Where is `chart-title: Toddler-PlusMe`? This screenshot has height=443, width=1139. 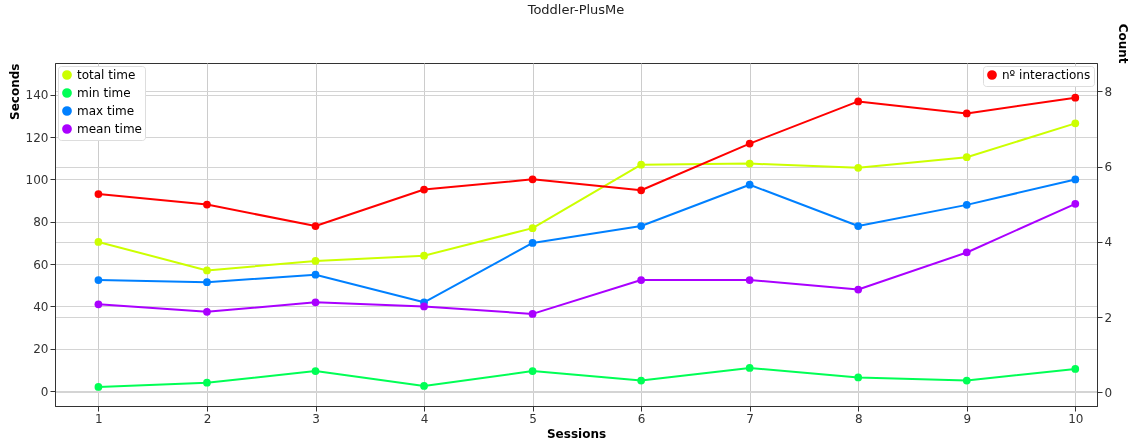
chart-title: Toddler-PlusMe is located at coordinates (575, 10).